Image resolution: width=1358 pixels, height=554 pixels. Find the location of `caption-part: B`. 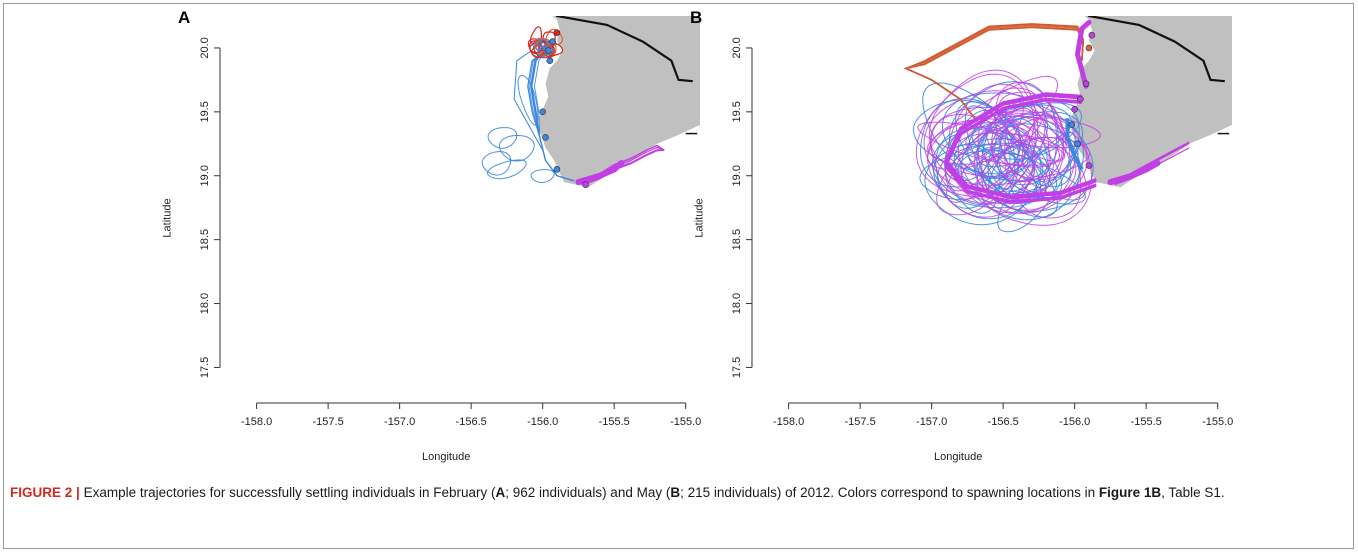

caption-part: B is located at coordinates (675, 492).